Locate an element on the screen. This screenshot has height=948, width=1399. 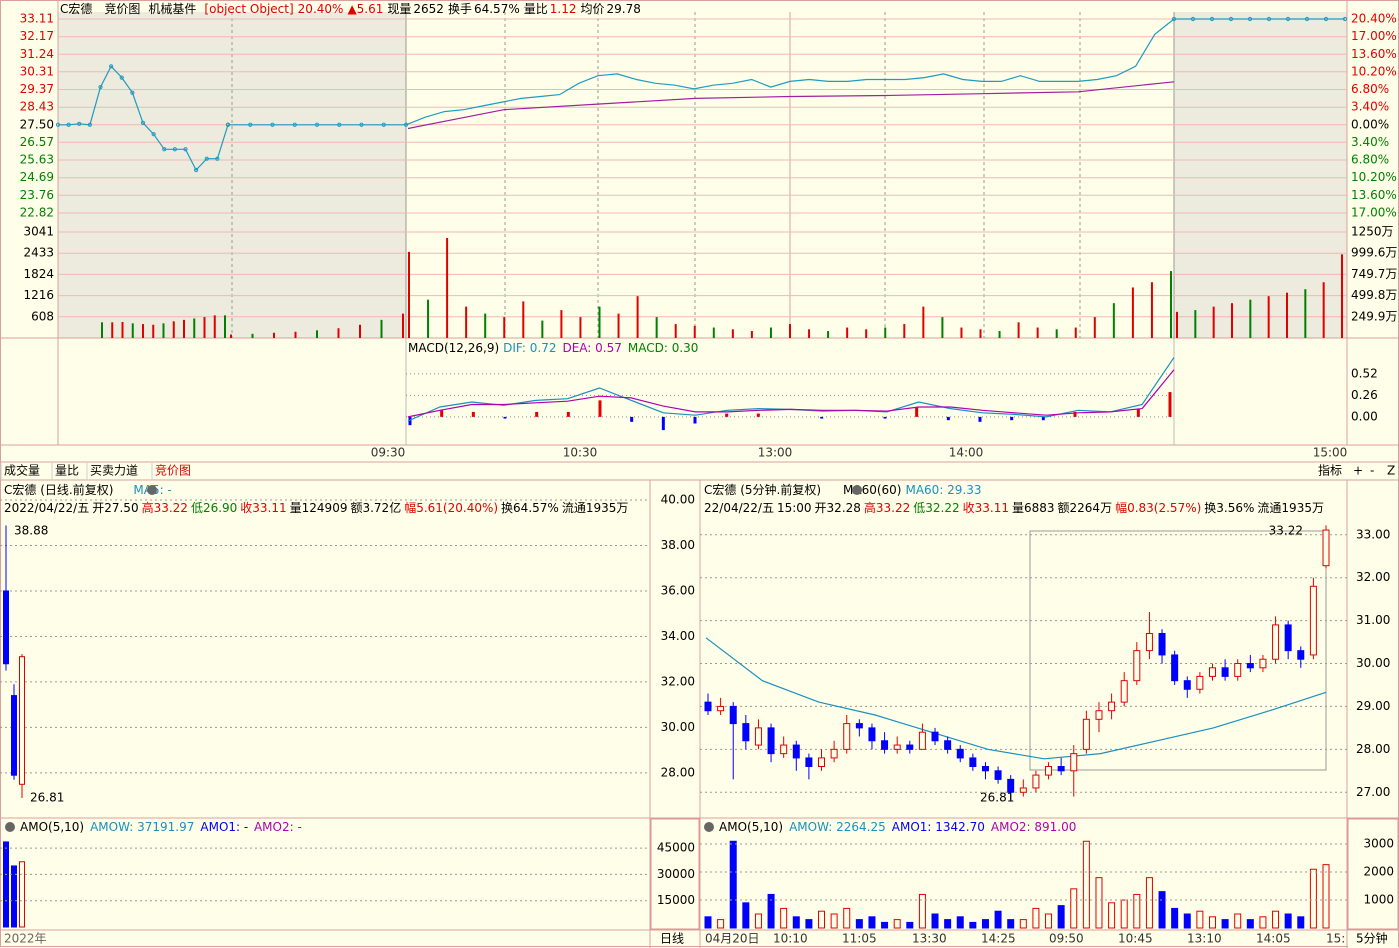
tick-label: 27.00 is located at coordinates (1373, 792).